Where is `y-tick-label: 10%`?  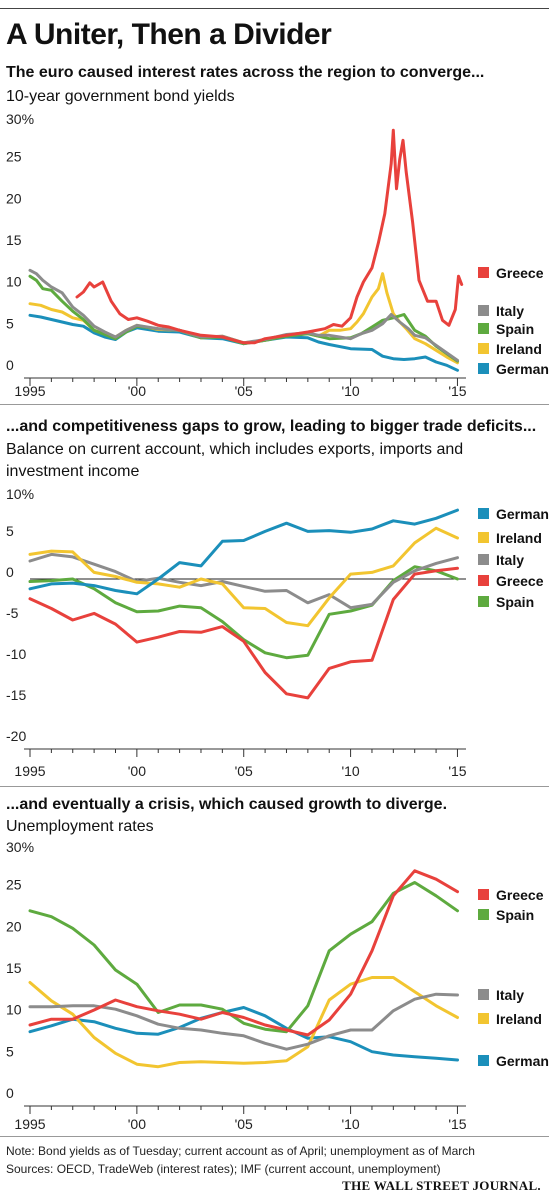 y-tick-label: 10% is located at coordinates (20, 494).